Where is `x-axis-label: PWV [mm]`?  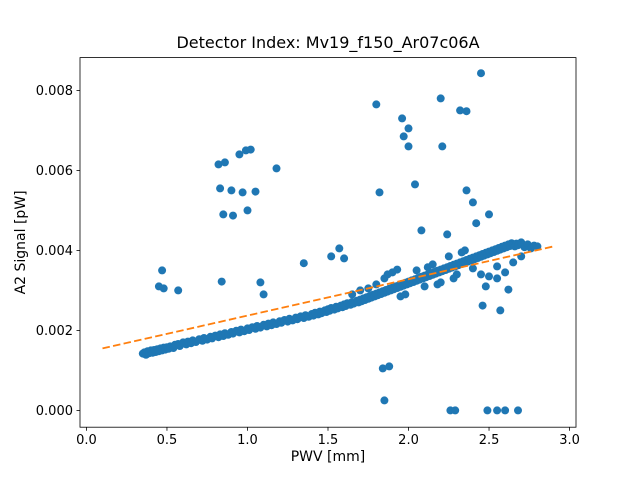 x-axis-label: PWV [mm] is located at coordinates (328, 457).